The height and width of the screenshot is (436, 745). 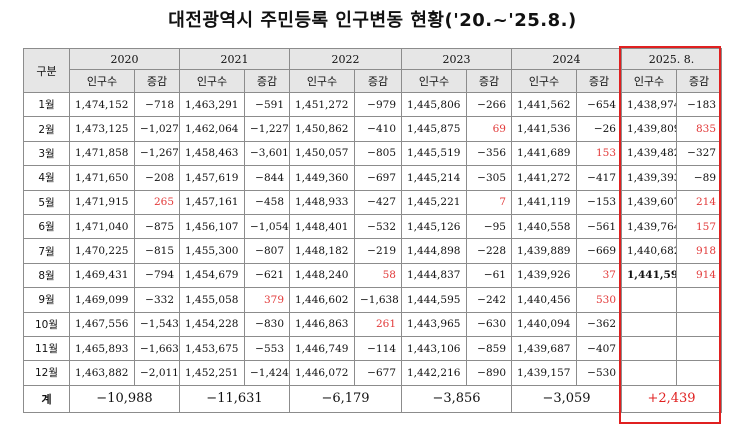 What do you see at coordinates (212, 348) in the screenshot?
I see `population-cell: 1,453,675` at bounding box center [212, 348].